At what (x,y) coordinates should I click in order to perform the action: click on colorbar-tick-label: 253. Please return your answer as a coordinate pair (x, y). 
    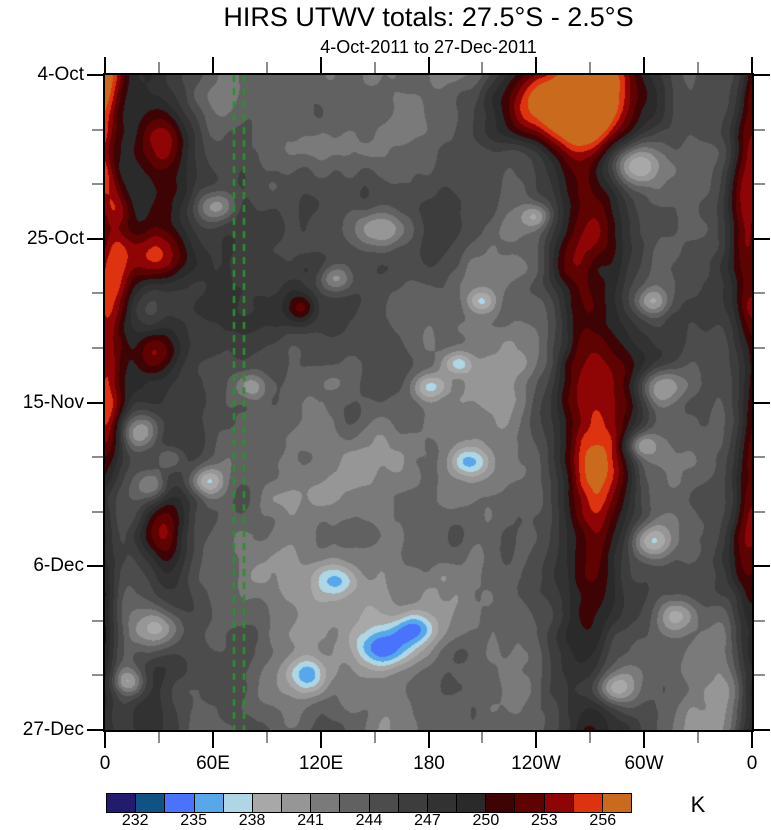
    Looking at the image, I should click on (544, 820).